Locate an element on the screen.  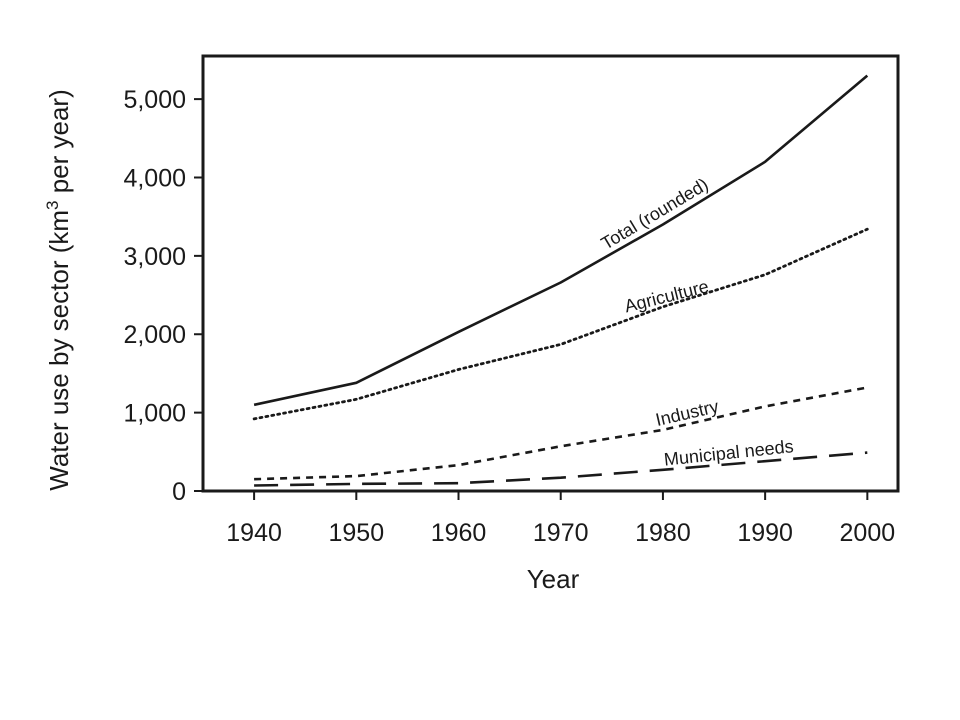
x-tick-label: 1970 is located at coordinates (561, 533).